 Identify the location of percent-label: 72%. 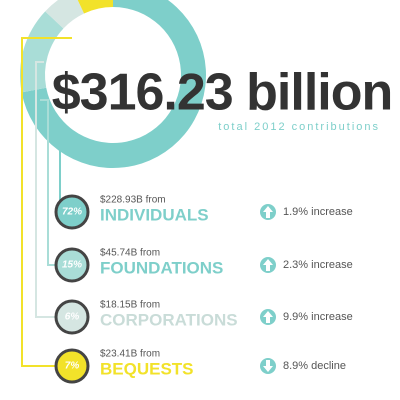
(72, 212).